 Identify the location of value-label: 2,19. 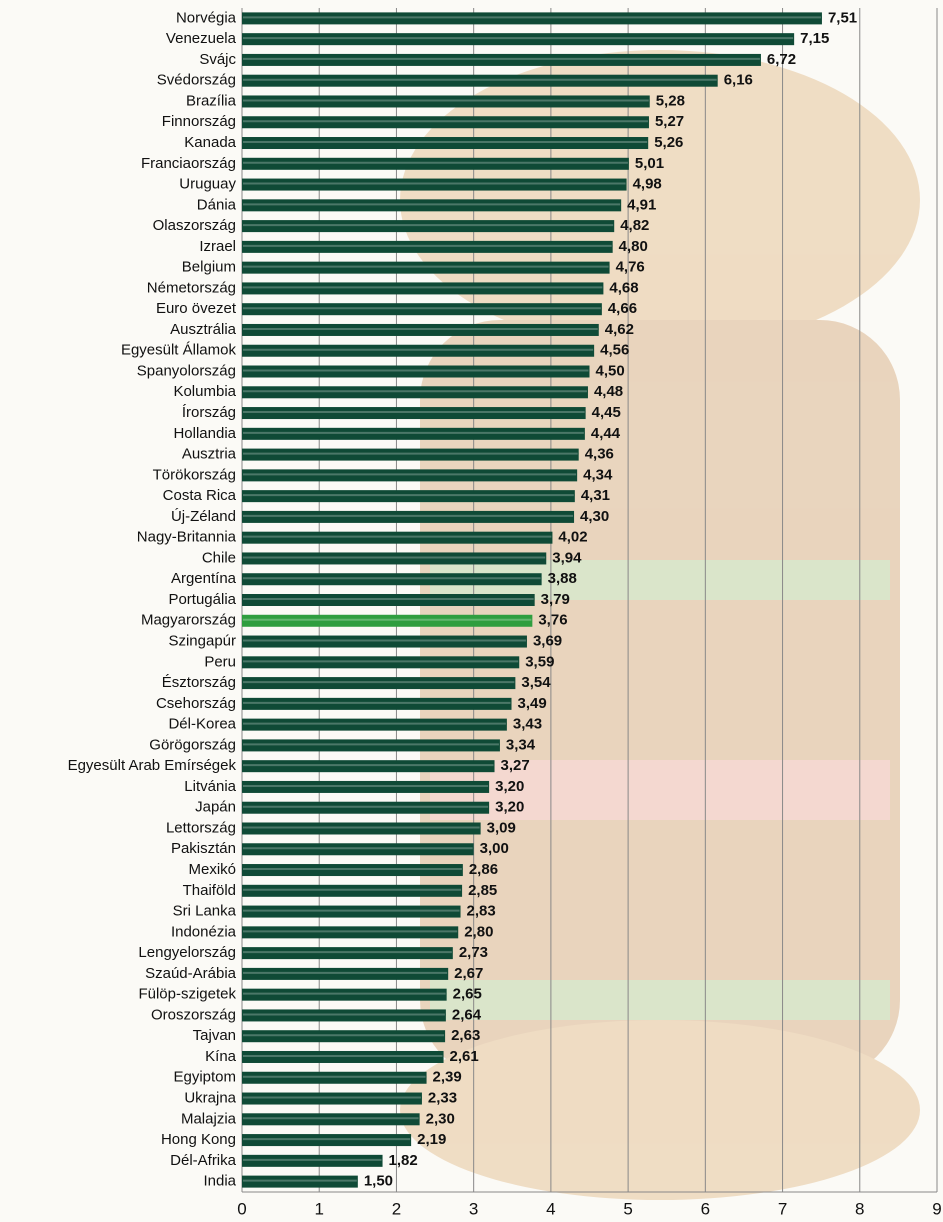
(431, 1139).